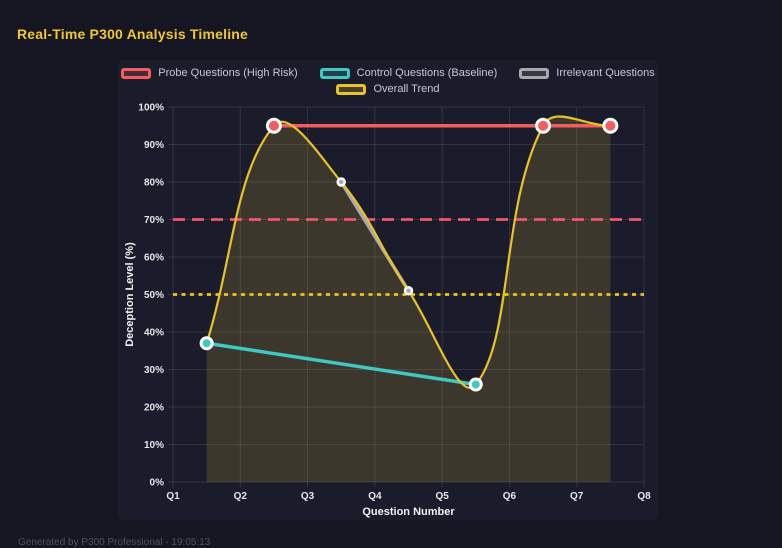 The image size is (782, 548). I want to click on x-tick-label: Q4, so click(375, 496).